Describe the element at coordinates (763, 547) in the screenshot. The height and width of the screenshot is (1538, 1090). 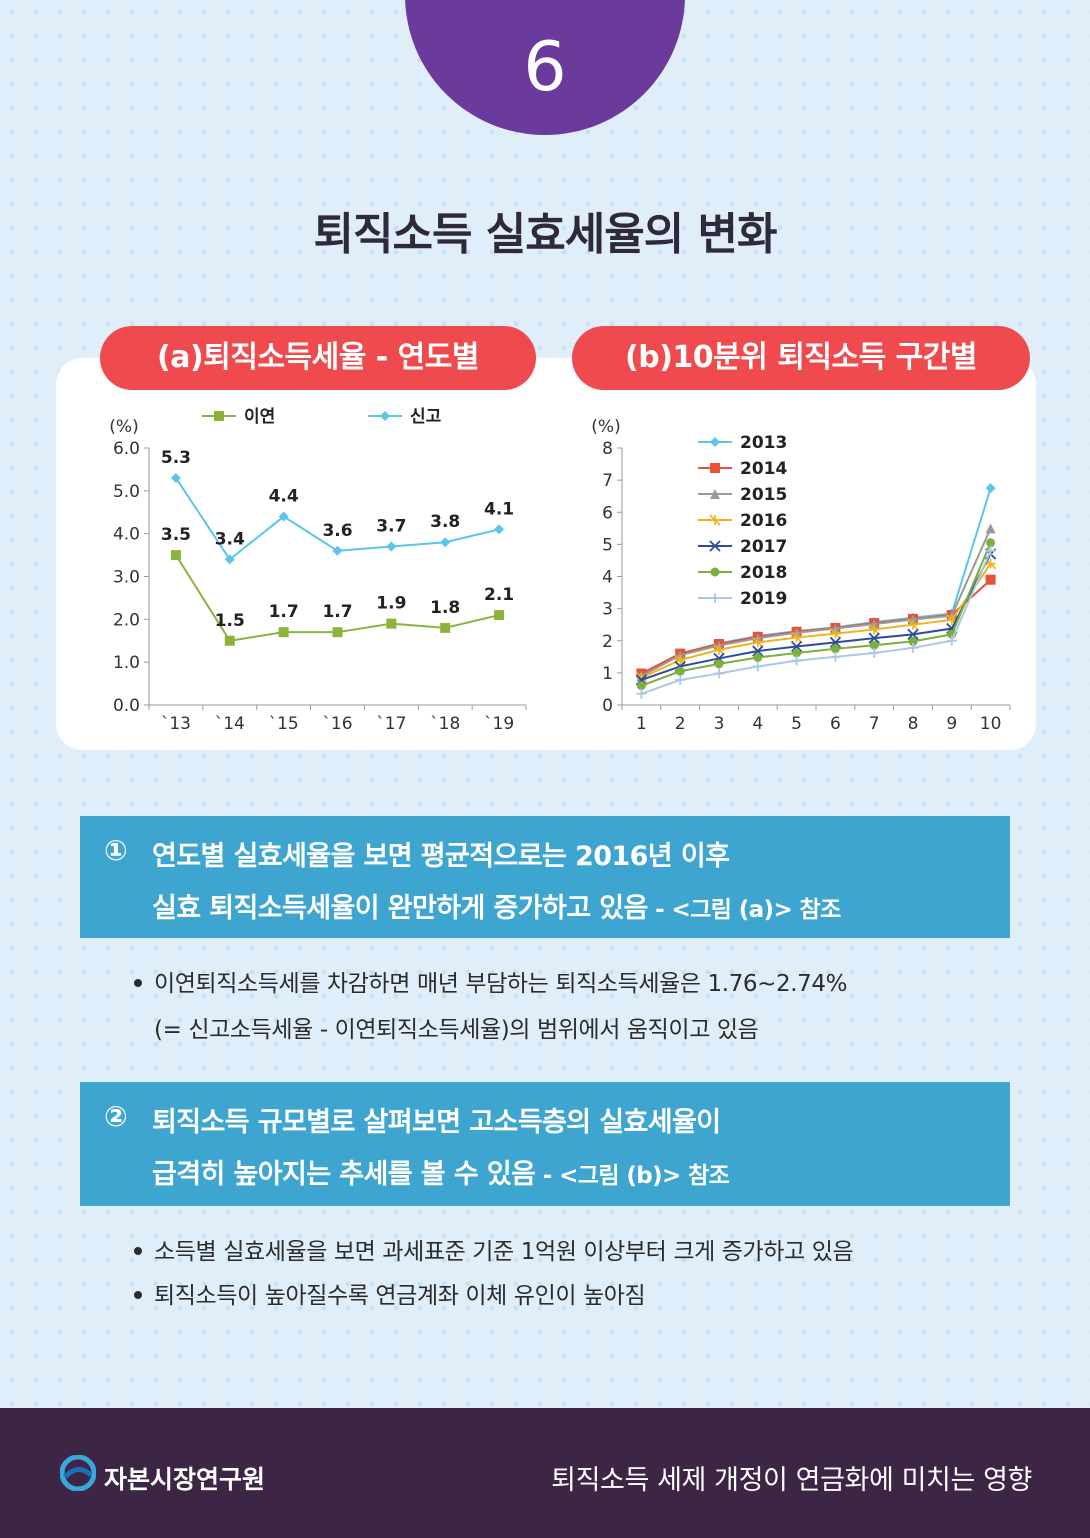
I see `legend-label-4: 2017` at that location.